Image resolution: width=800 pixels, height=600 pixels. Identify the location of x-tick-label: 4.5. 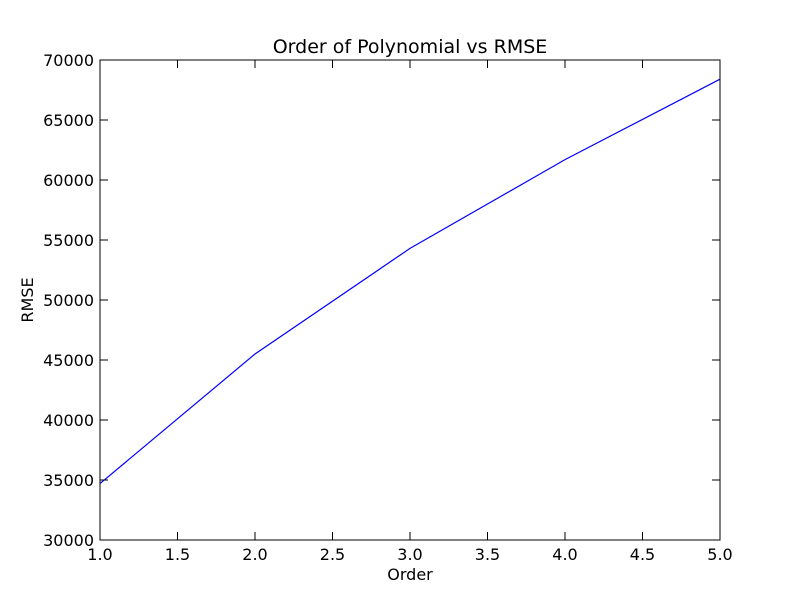
(642, 554).